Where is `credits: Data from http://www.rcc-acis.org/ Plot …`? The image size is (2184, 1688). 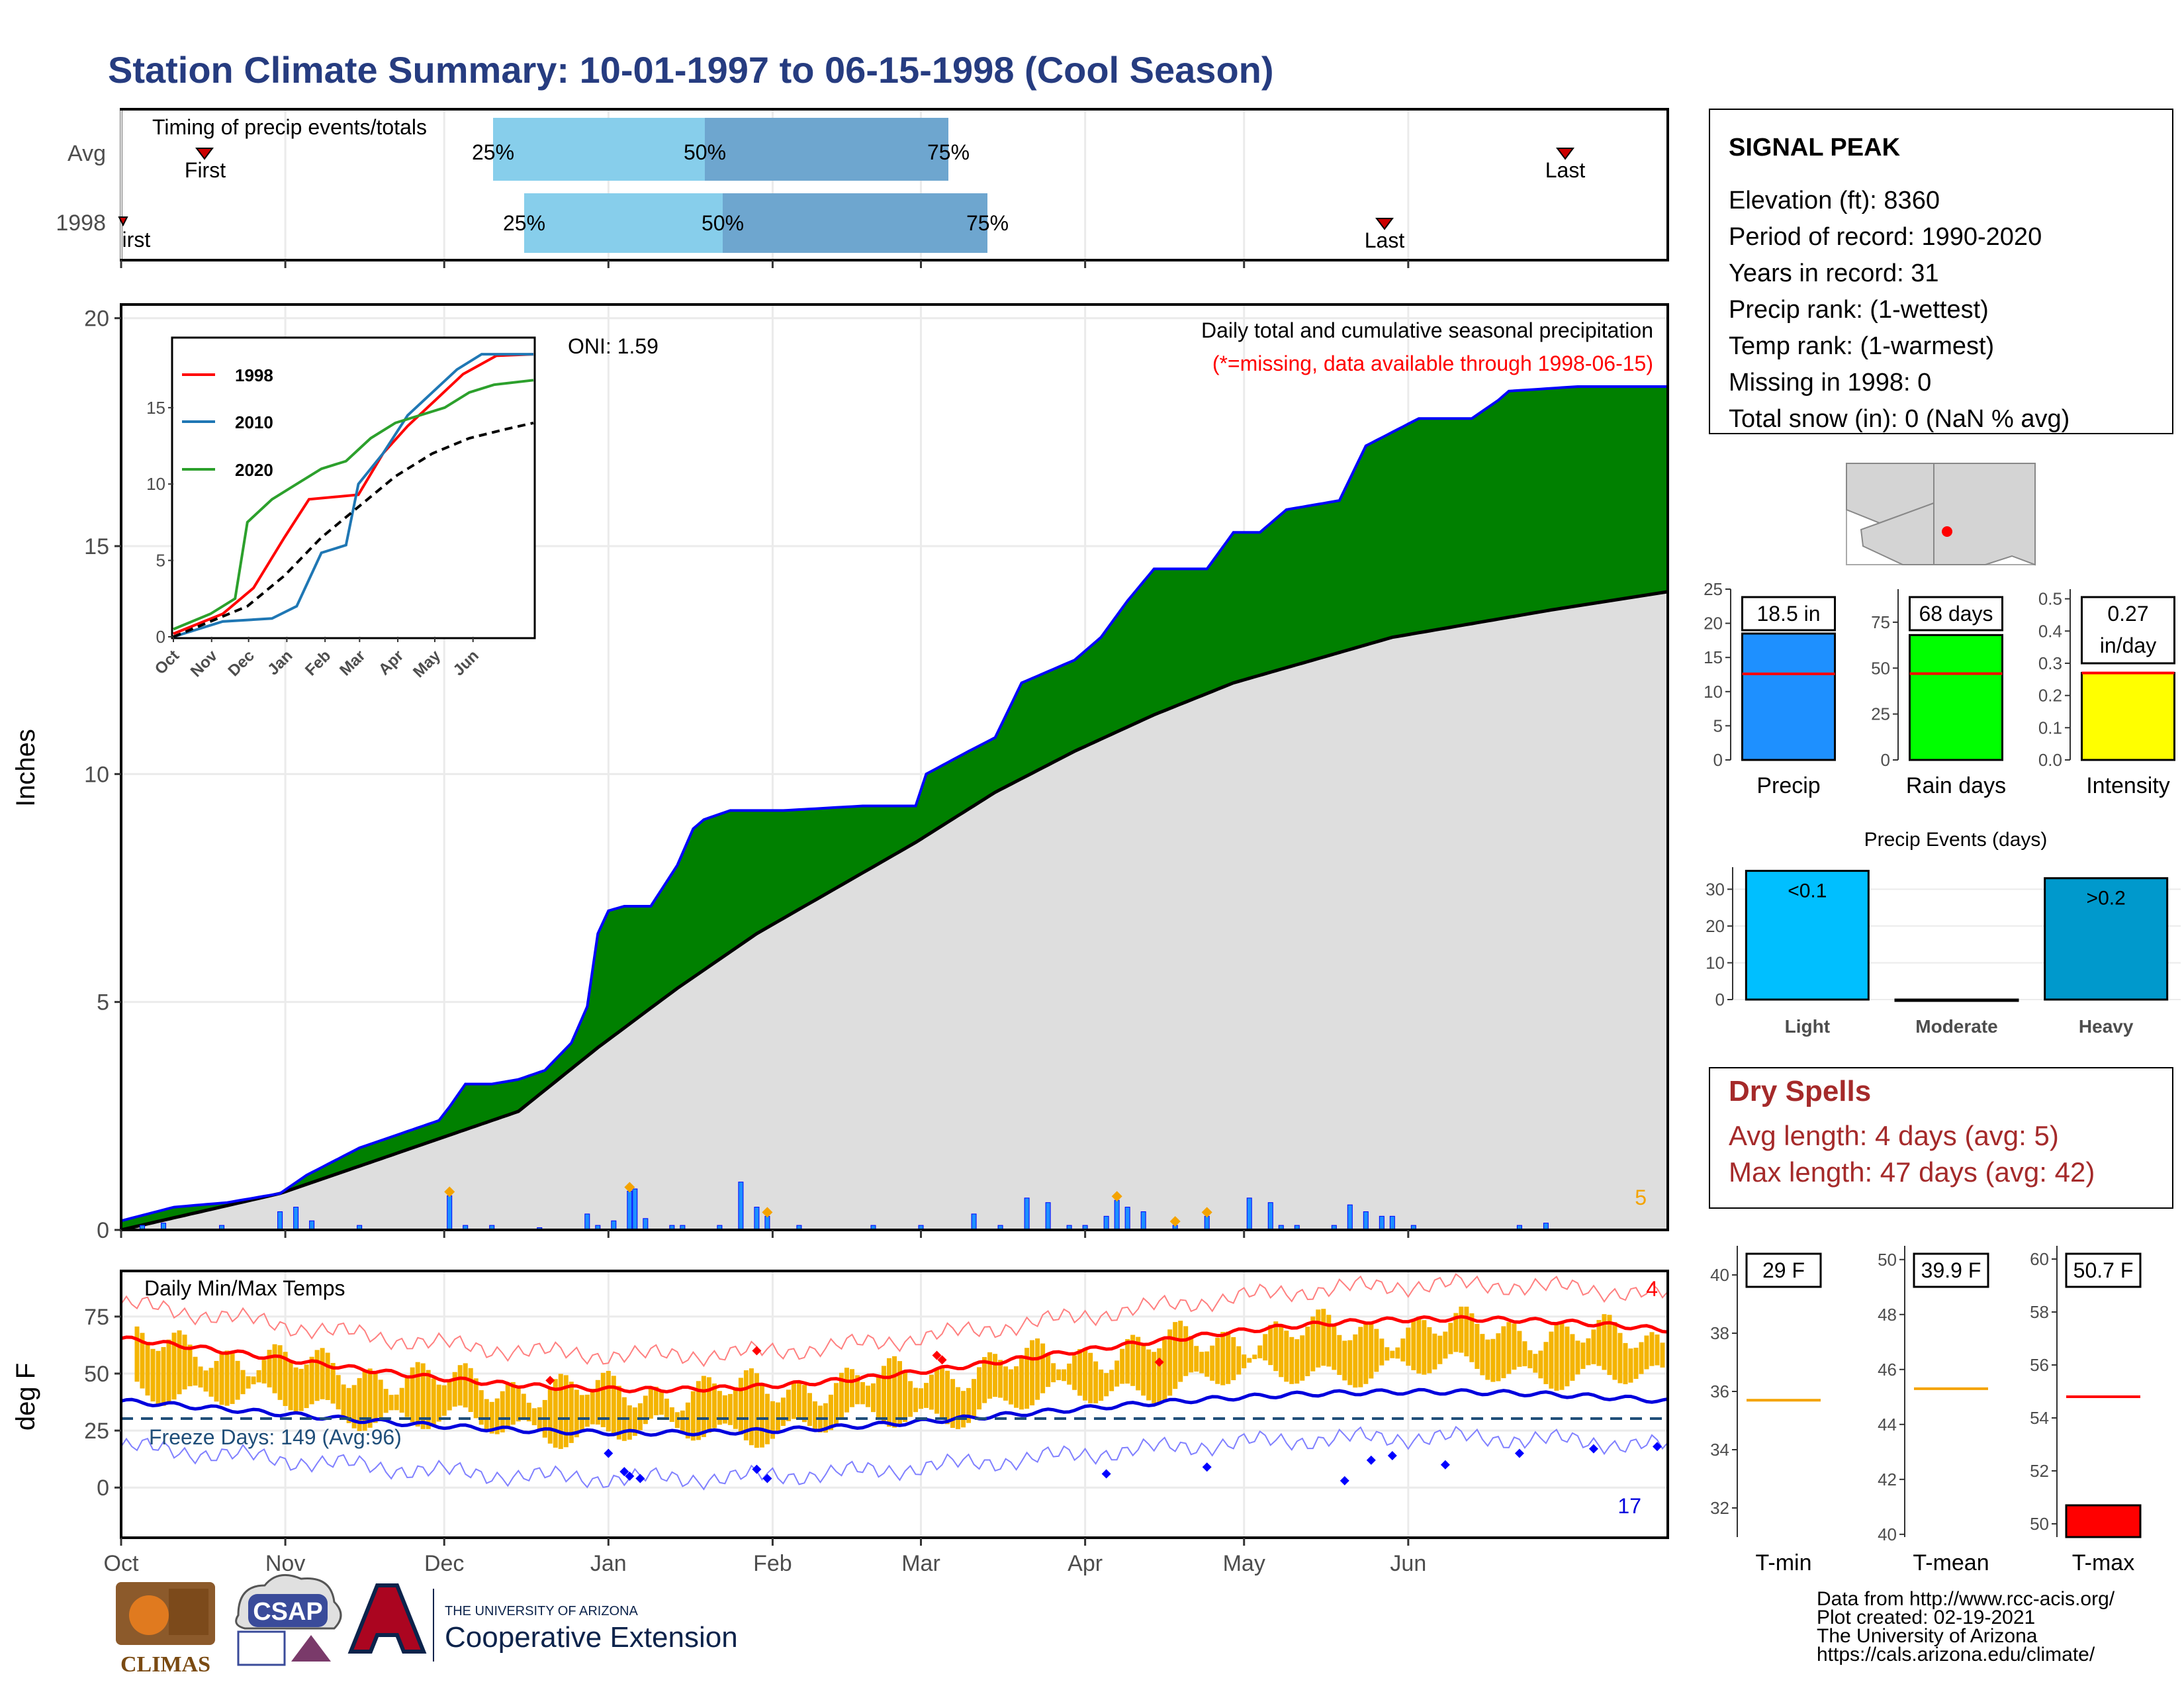 credits: Data from http://www.rcc-acis.org/ Plot … is located at coordinates (1966, 1626).